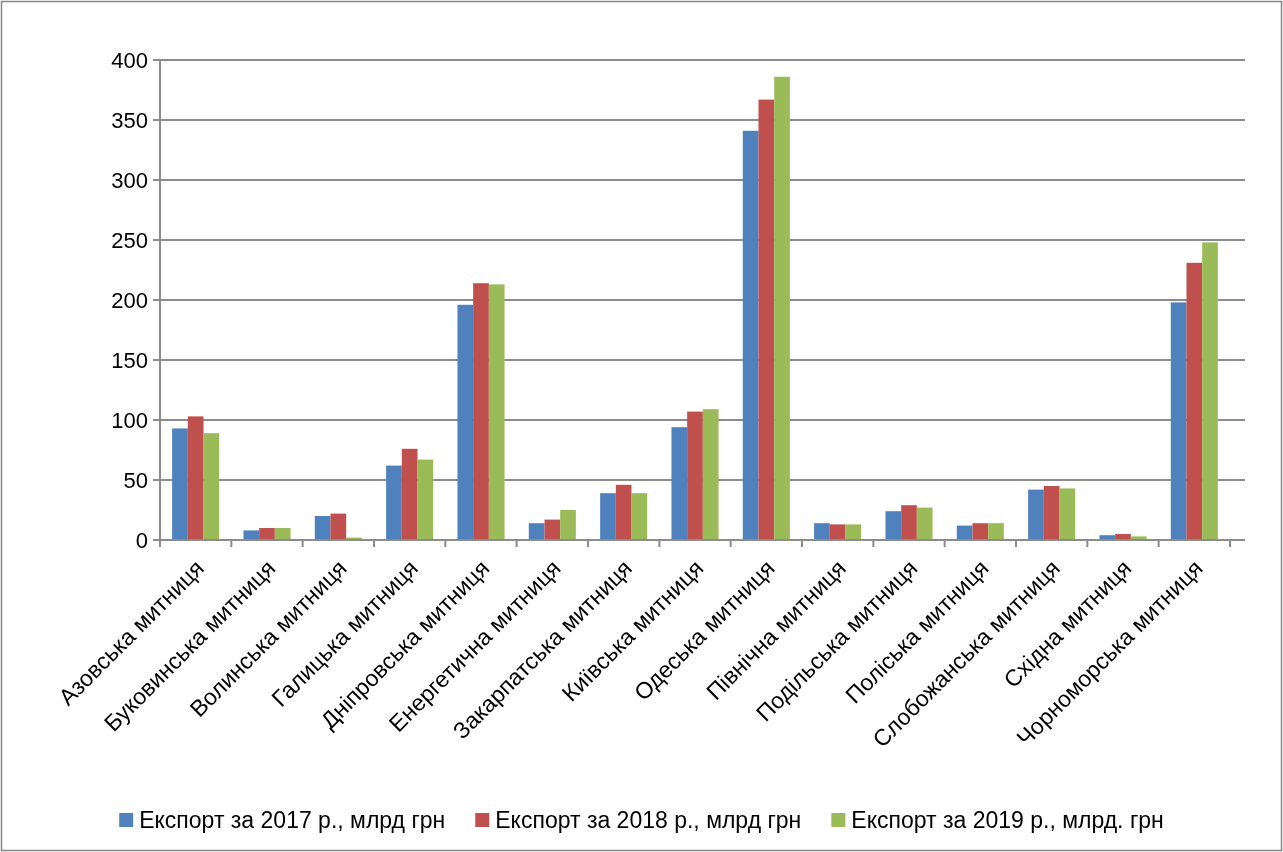 This screenshot has height=852, width=1283. What do you see at coordinates (129, 60) in the screenshot?
I see `y-tick-label: 400` at bounding box center [129, 60].